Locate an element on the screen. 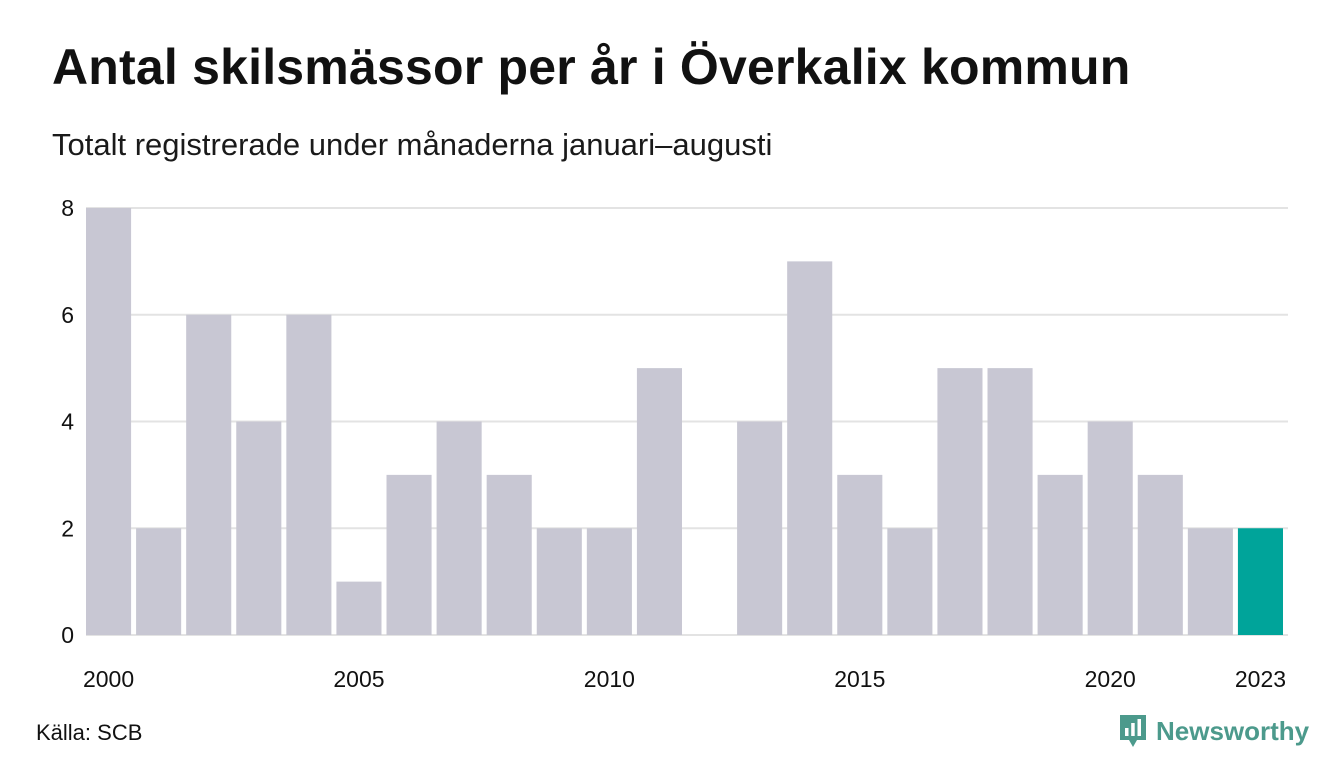  bar-2020 is located at coordinates (1110, 528).